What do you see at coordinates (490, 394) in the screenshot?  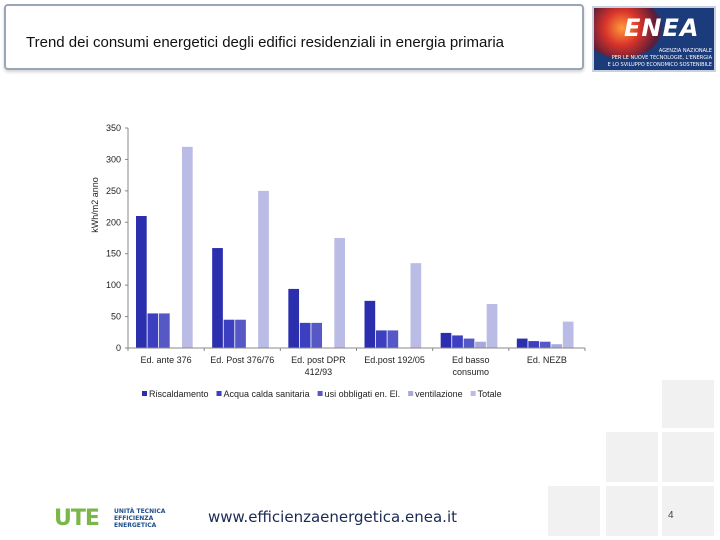 I see `legend-label: Totale` at bounding box center [490, 394].